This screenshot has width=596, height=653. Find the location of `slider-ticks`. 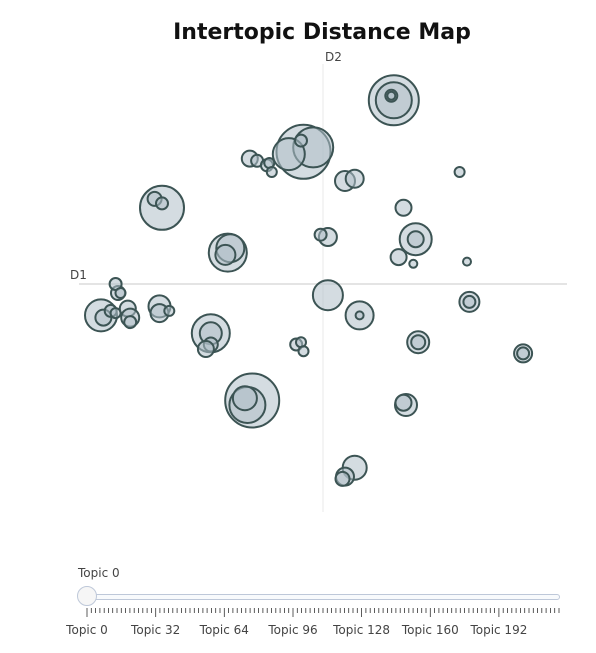

slider-ticks is located at coordinates (323, 612).